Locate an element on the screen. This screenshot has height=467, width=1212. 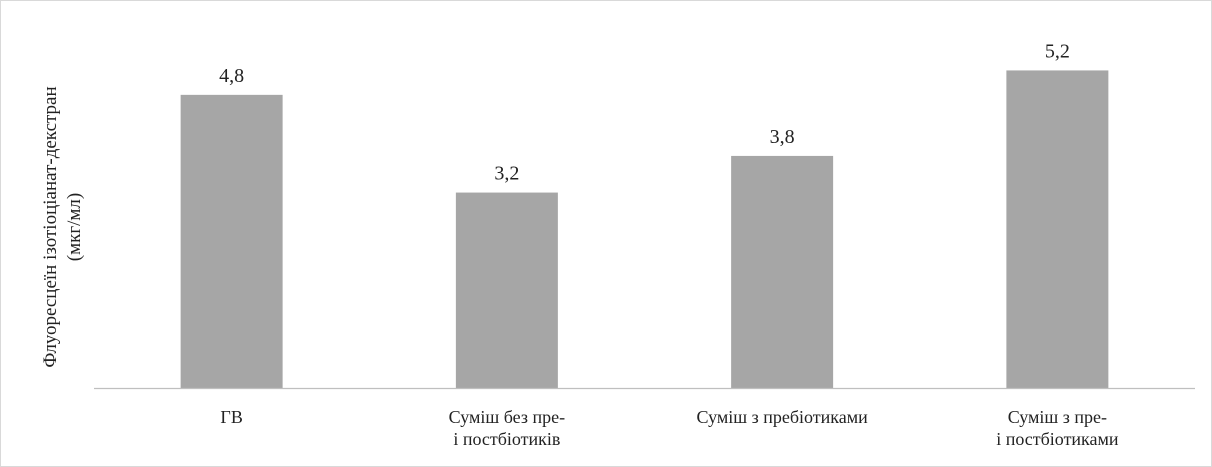
x-tick-label-1: ГВ is located at coordinates (231, 417).